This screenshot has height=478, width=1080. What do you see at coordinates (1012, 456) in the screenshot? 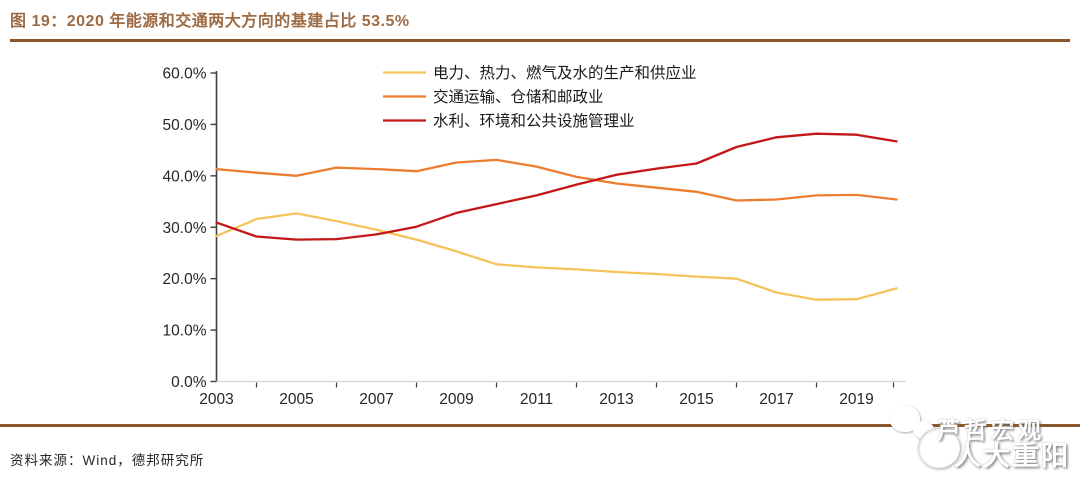
I see `watermark-brand-line2: 人大重阳` at bounding box center [1012, 456].